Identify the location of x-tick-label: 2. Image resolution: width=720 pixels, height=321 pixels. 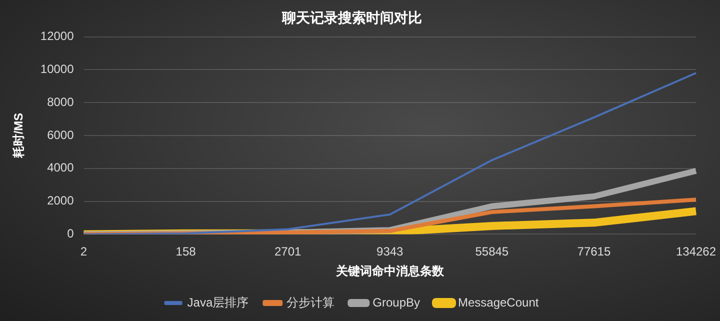
(84, 251).